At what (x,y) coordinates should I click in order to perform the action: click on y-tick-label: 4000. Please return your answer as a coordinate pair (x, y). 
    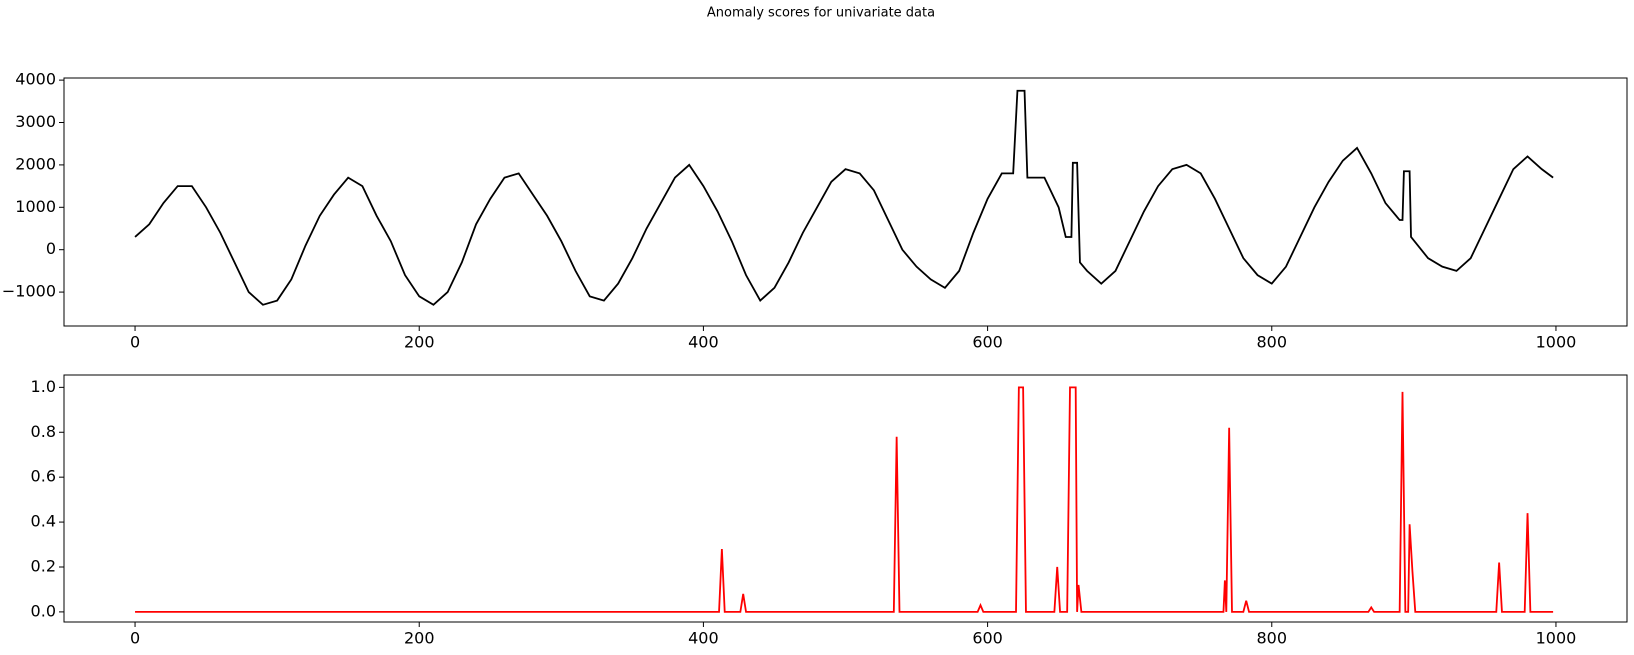
    Looking at the image, I should click on (35, 79).